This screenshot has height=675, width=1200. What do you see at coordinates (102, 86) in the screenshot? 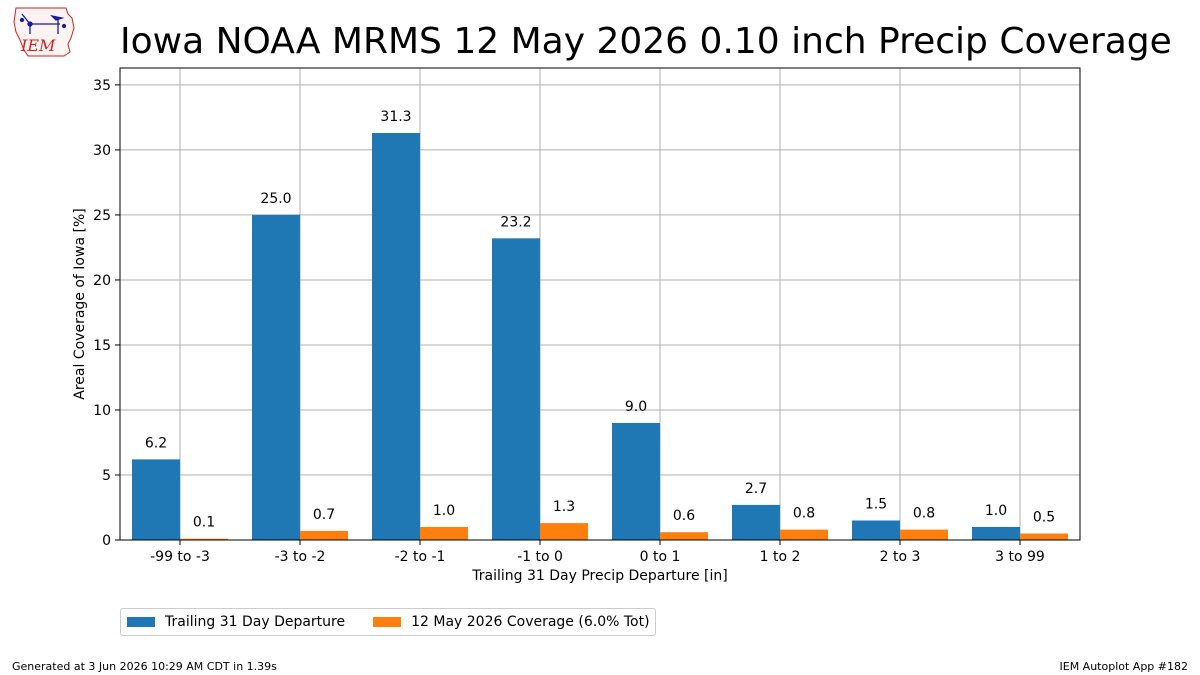
I see `y-tick-label-7: 35` at bounding box center [102, 86].